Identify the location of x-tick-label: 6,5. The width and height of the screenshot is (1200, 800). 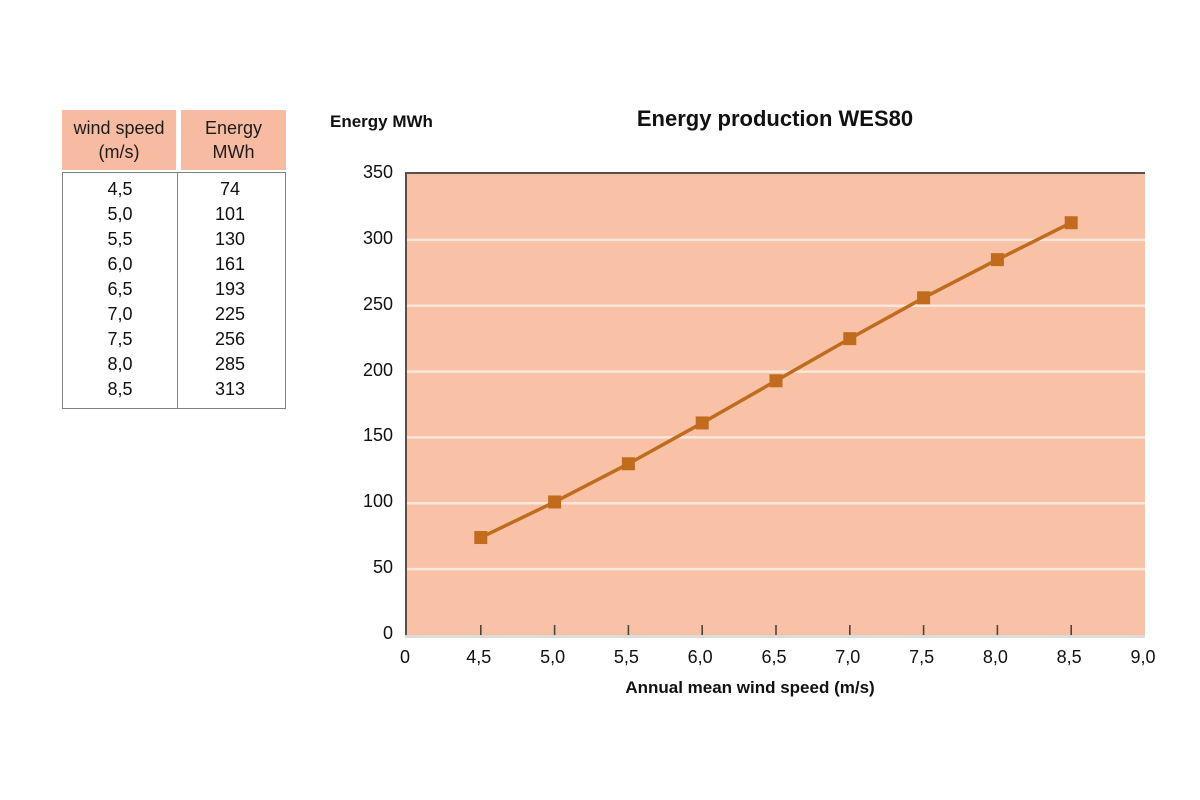
(774, 657).